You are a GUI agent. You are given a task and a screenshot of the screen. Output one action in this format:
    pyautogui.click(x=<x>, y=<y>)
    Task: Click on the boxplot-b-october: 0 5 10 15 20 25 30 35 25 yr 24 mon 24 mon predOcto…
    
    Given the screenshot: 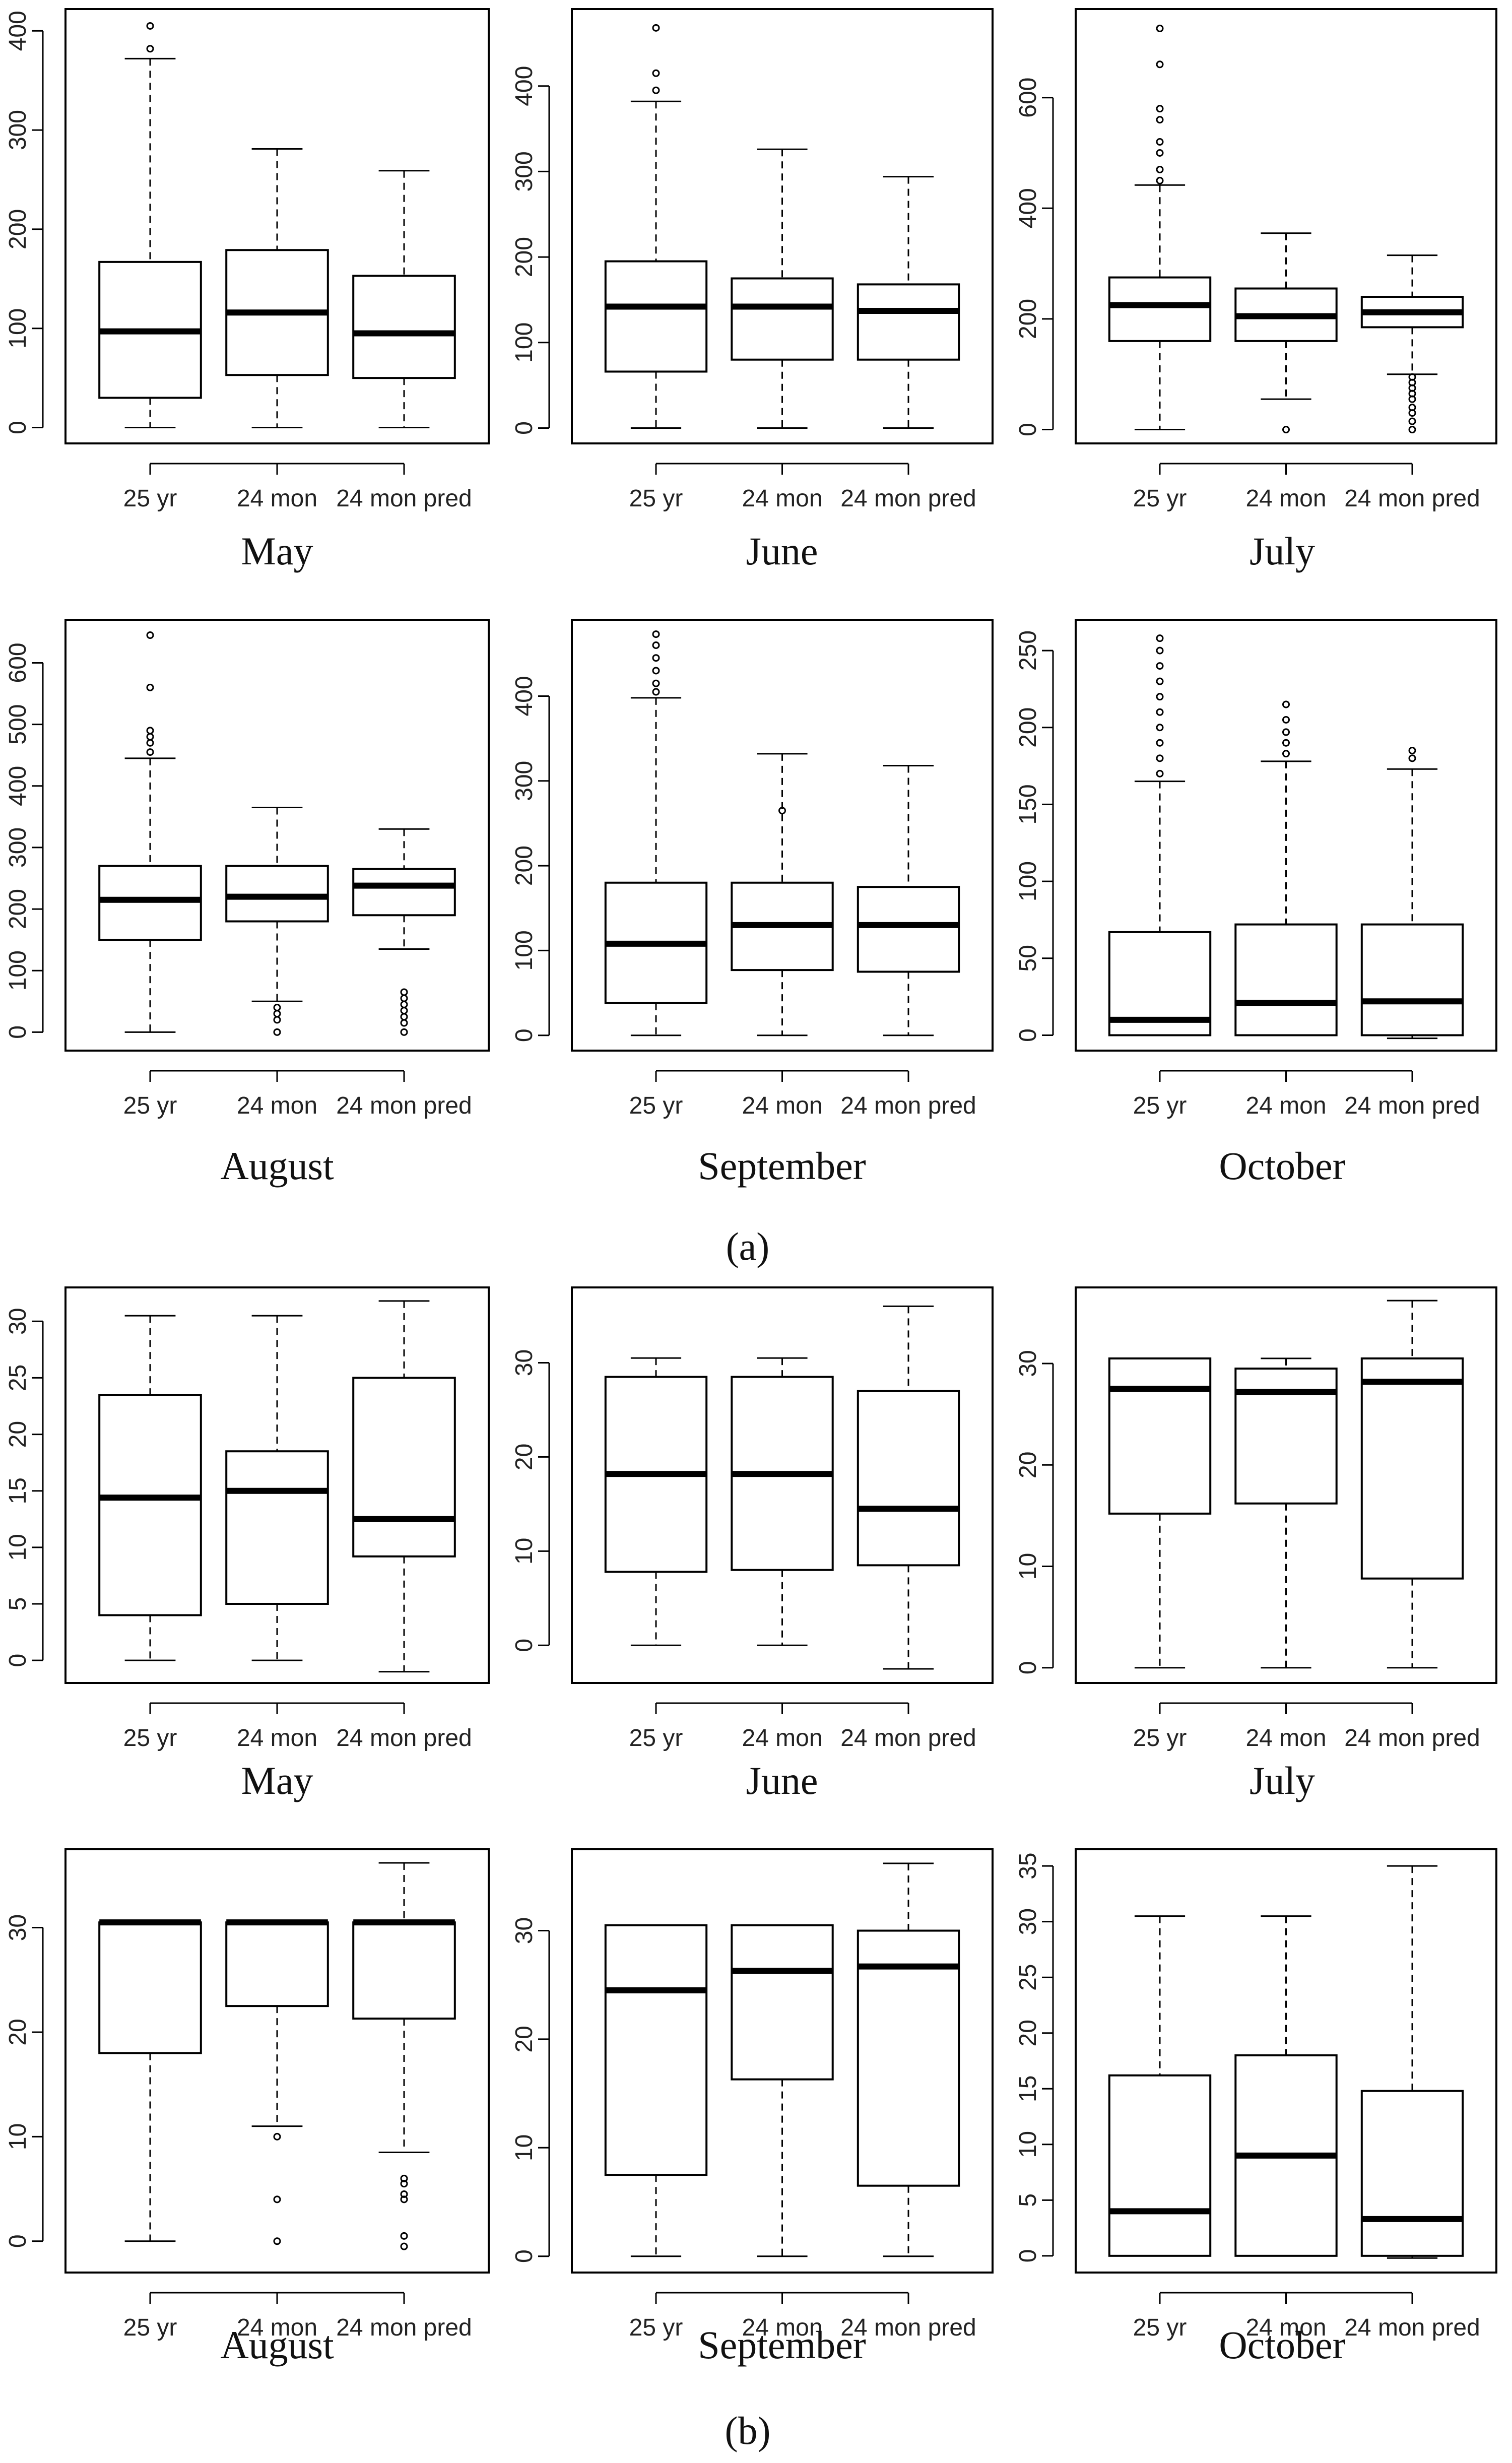 What is the action you would take?
    pyautogui.click(x=1256, y=2108)
    